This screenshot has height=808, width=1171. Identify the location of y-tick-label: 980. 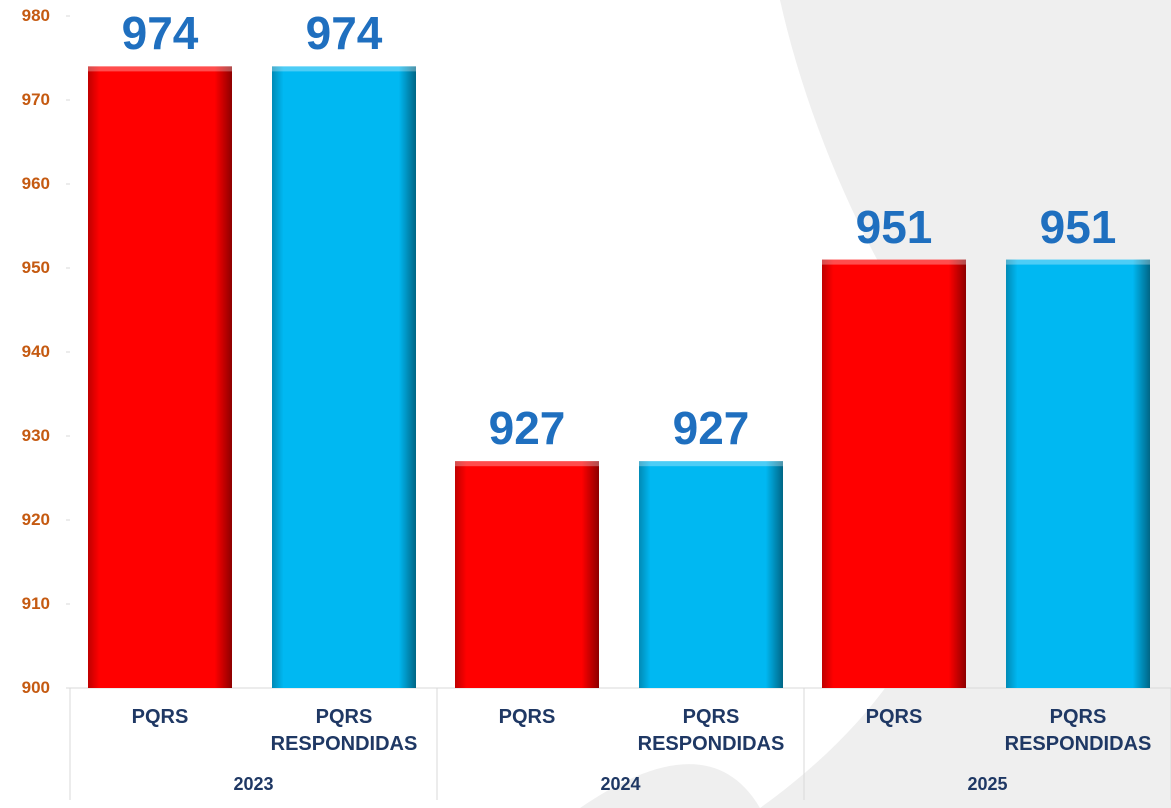
(35, 15).